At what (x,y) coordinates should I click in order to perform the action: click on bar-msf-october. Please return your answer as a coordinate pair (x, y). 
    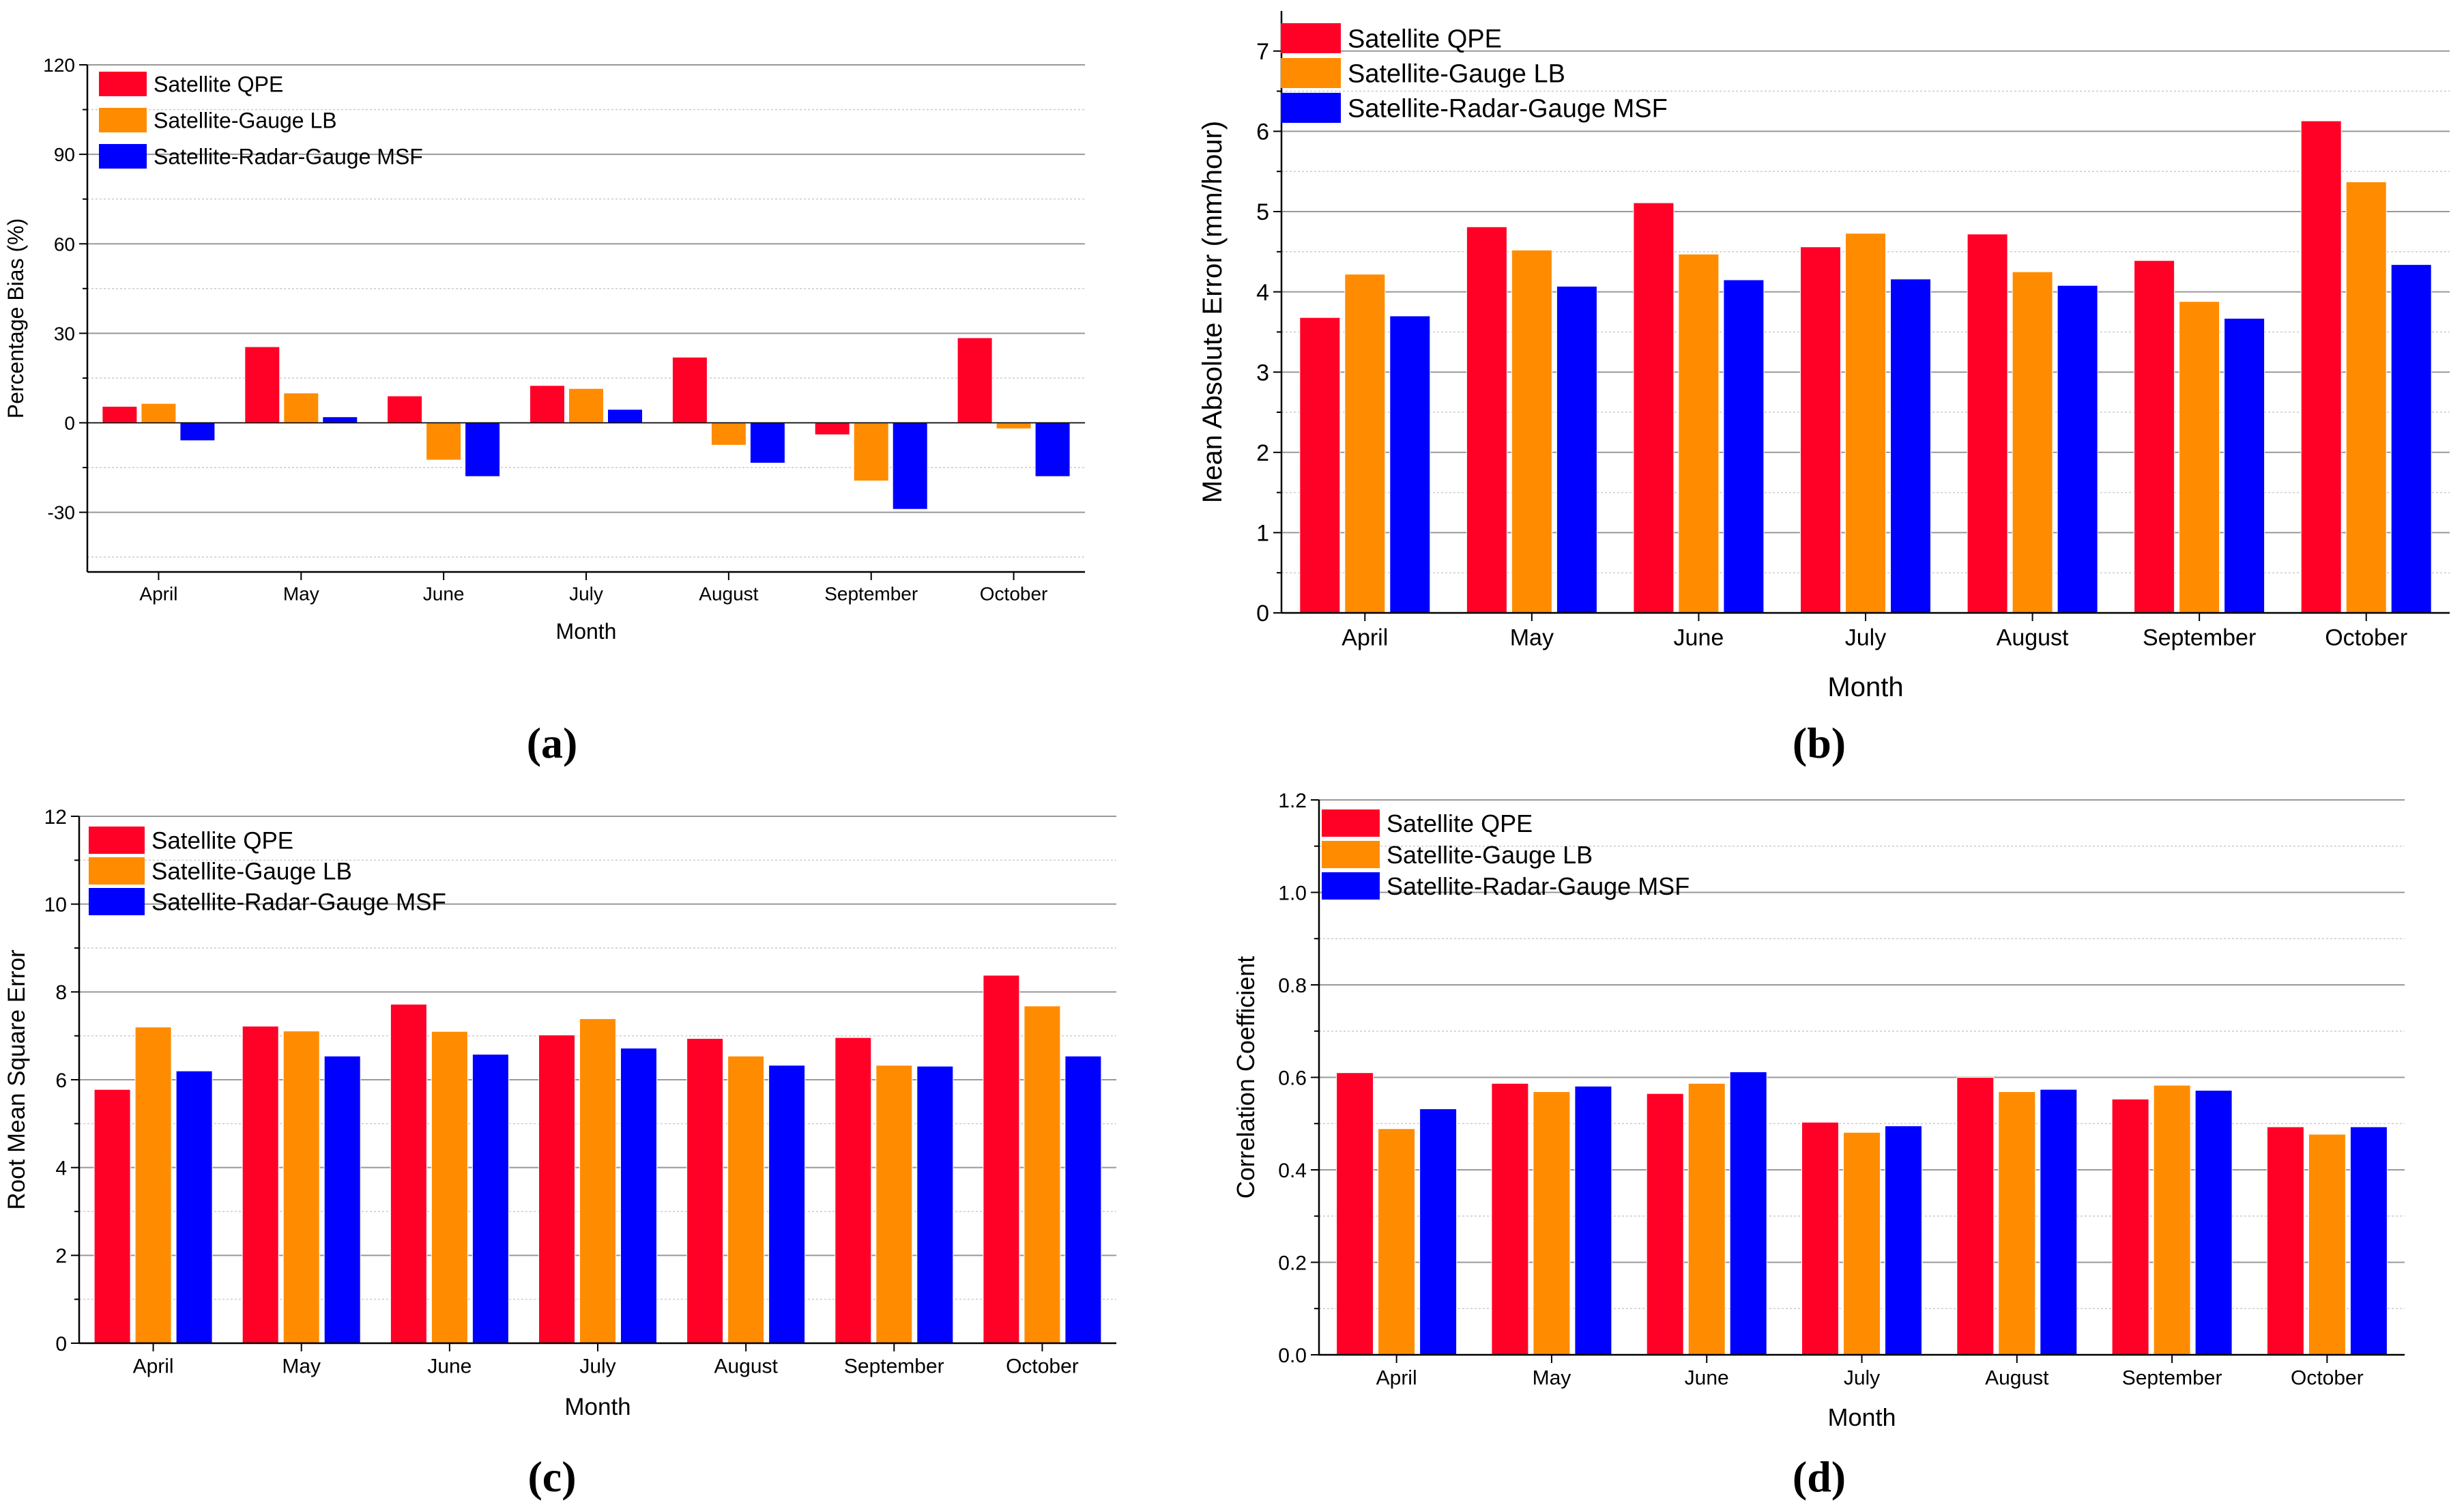
    Looking at the image, I should click on (2368, 1240).